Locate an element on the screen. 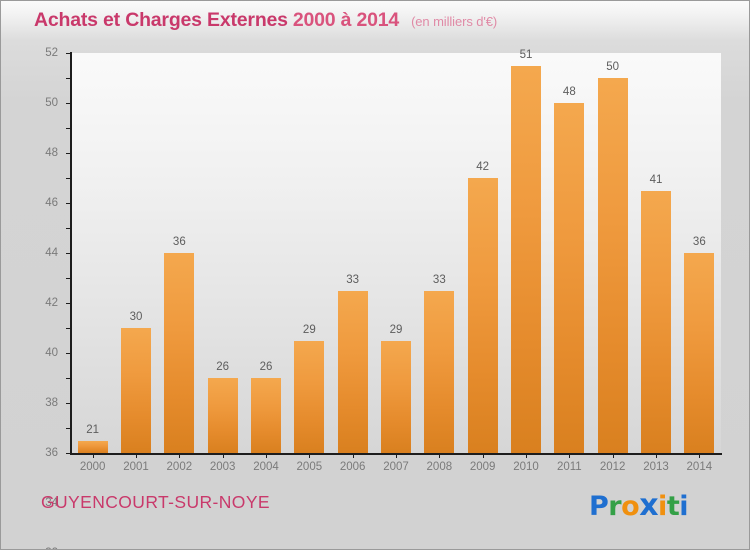  y-tick-mark: 26 is located at coordinates (68, 378).